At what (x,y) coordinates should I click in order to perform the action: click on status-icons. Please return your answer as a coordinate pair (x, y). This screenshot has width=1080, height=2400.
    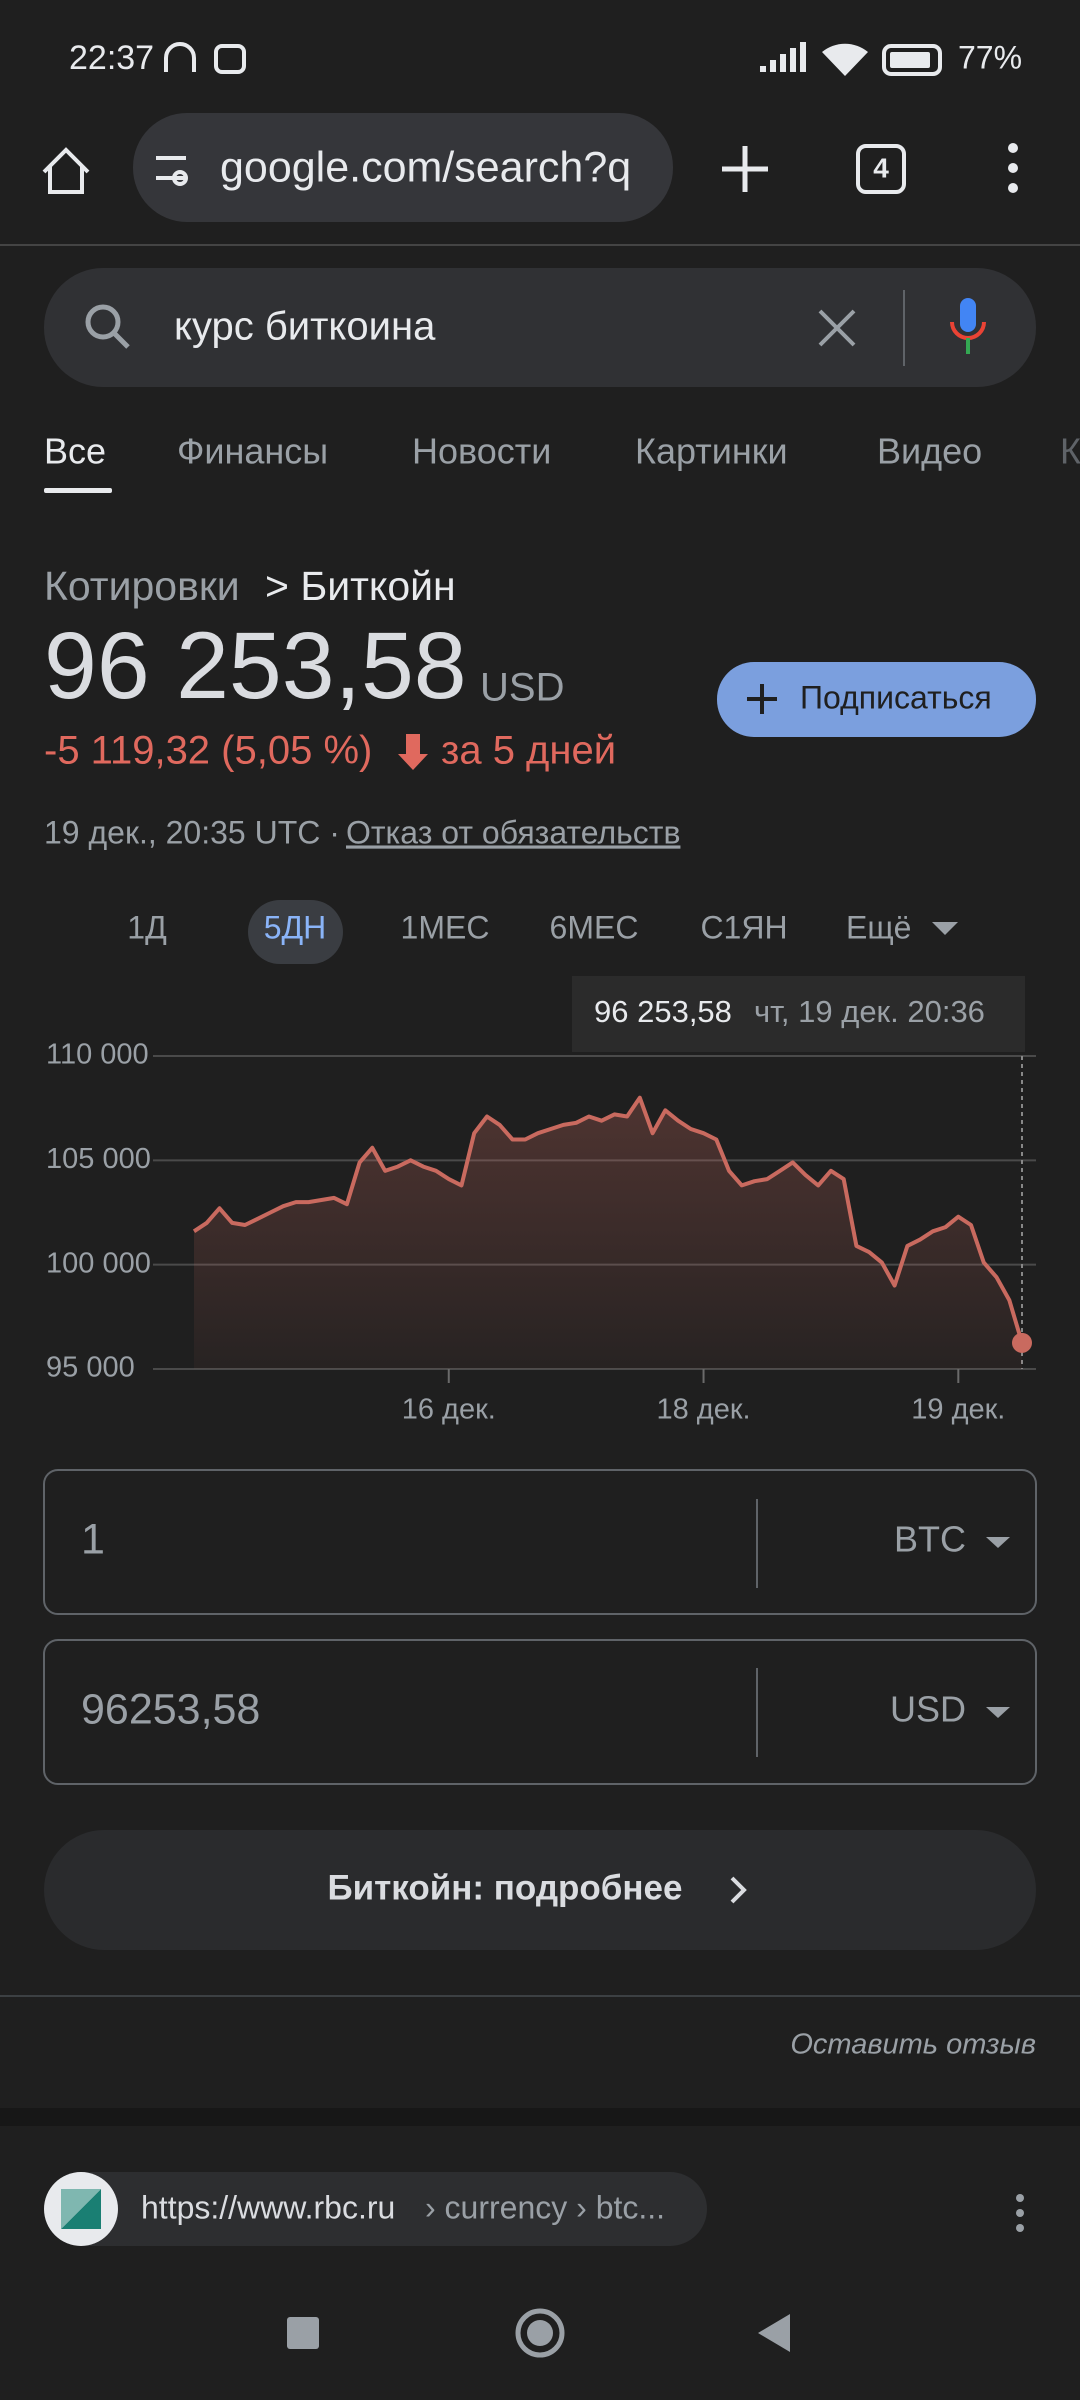
    Looking at the image, I should click on (205, 58).